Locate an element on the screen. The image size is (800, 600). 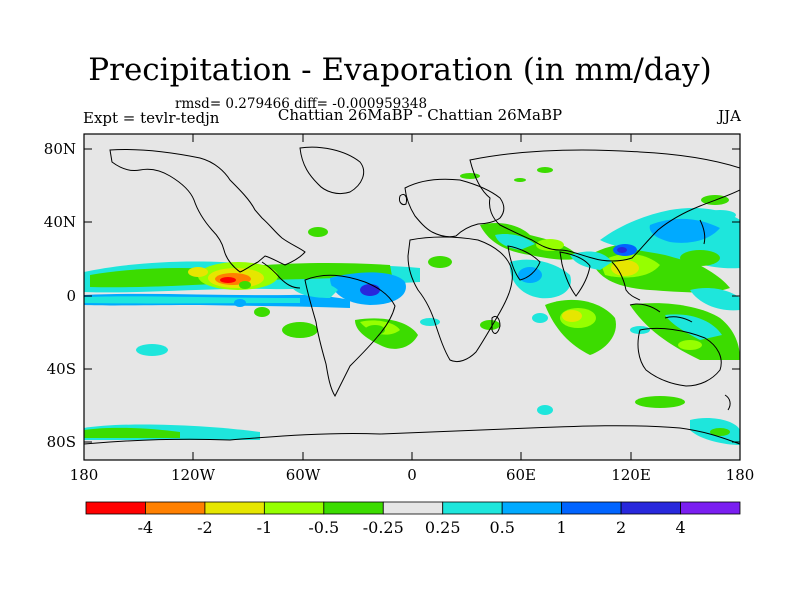
south-pacific-cyan is located at coordinates (192, 300).